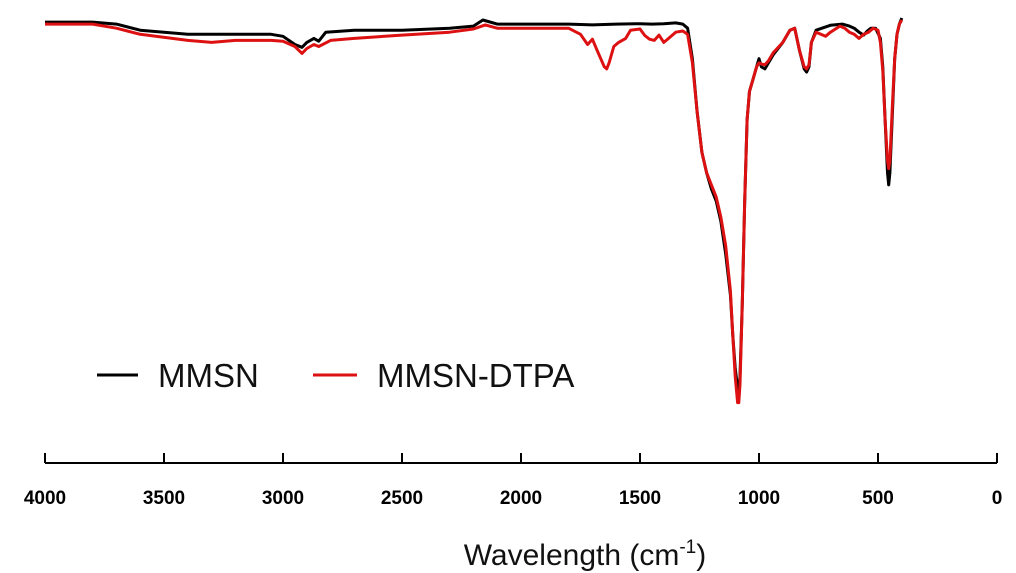  Describe the element at coordinates (585, 554) in the screenshot. I see `x-axis-title: Wavelength (cm-1)` at that location.